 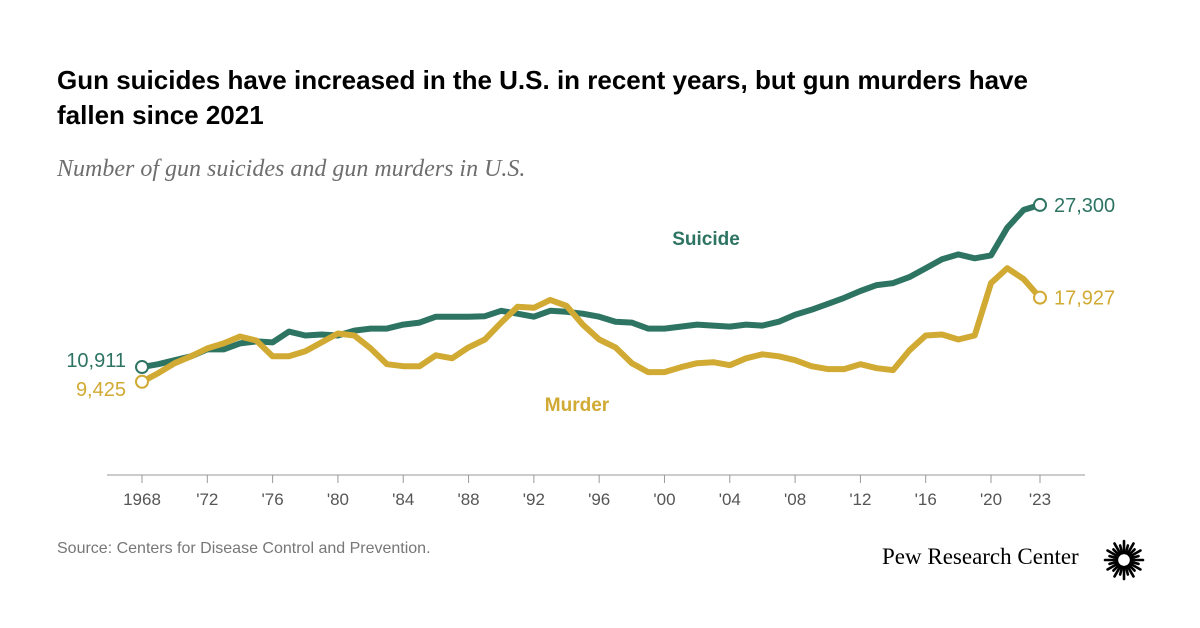 What do you see at coordinates (664, 499) in the screenshot?
I see `x-tick-label: '00` at bounding box center [664, 499].